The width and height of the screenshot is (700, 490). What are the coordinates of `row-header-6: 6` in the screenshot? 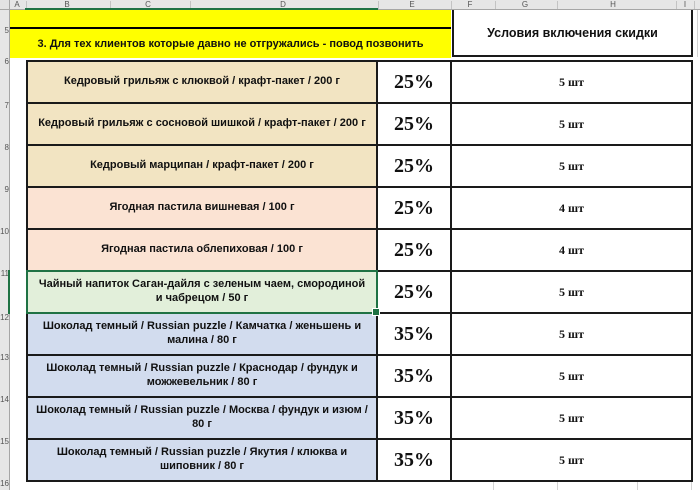 It's located at (6, 61).